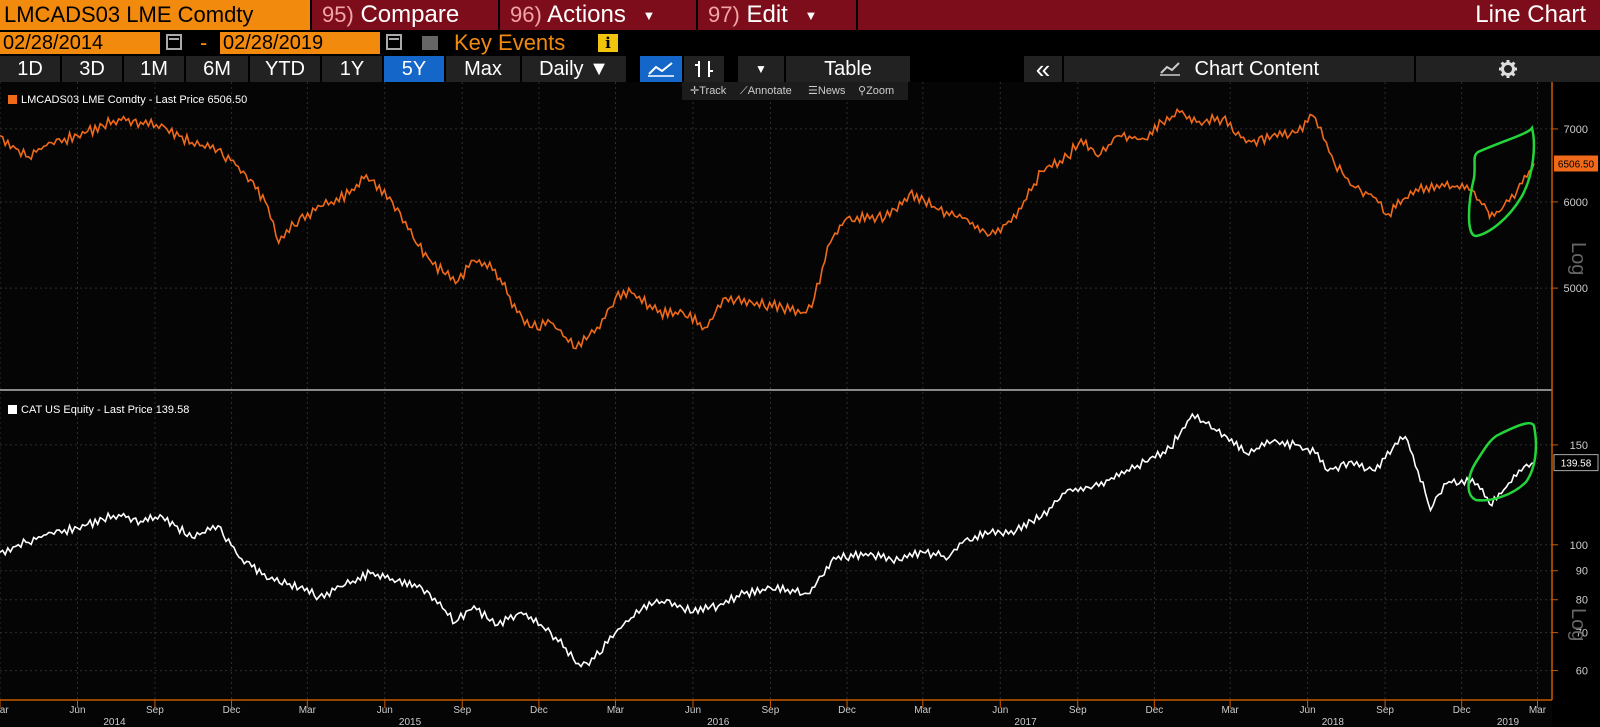 This screenshot has width=1600, height=727. I want to click on last-price-label: 139.58, so click(1576, 464).